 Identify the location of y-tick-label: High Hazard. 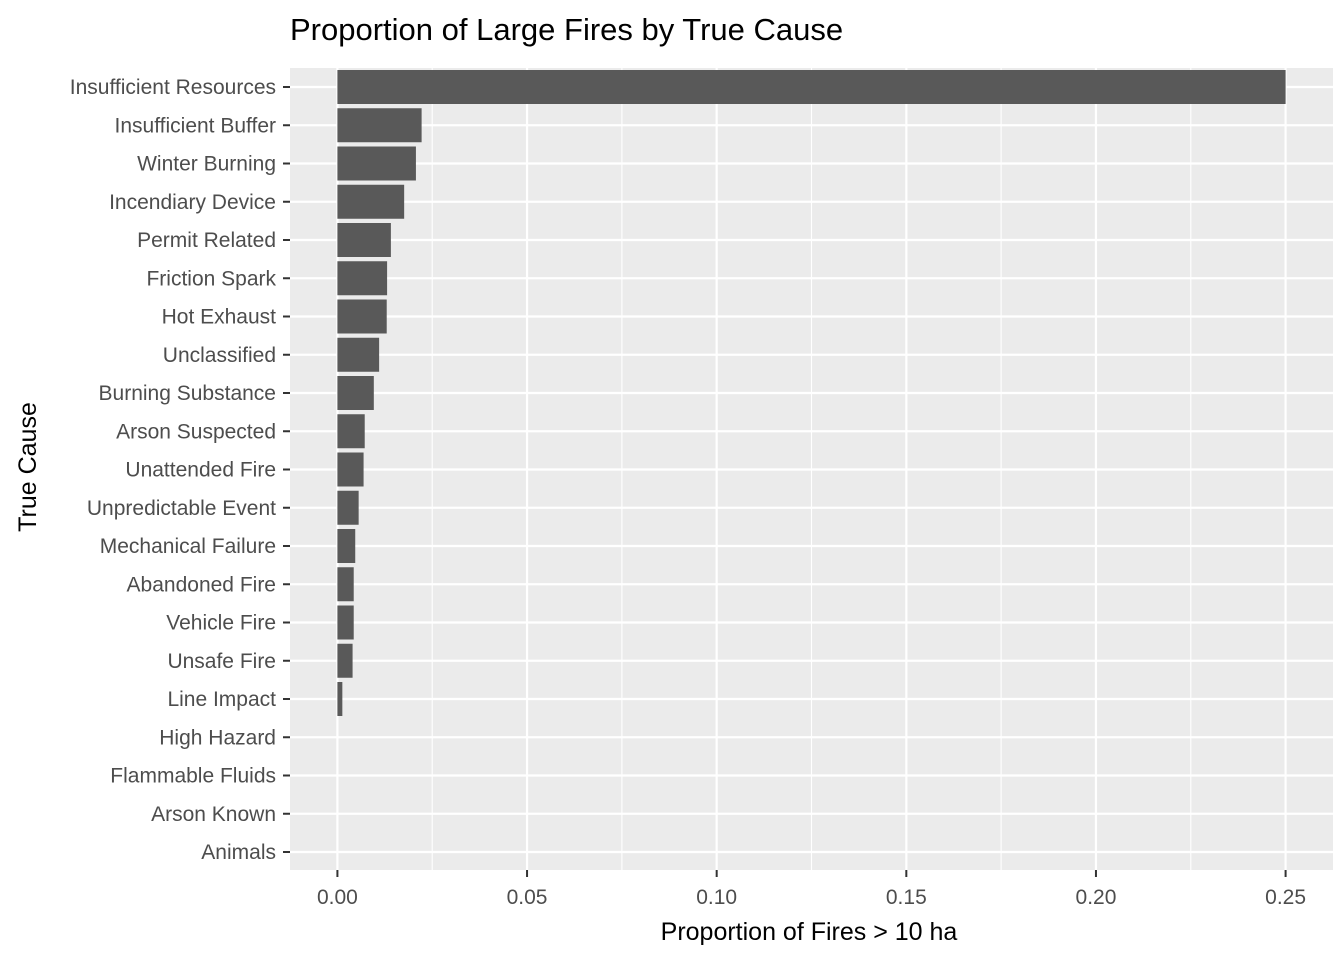
(217, 737).